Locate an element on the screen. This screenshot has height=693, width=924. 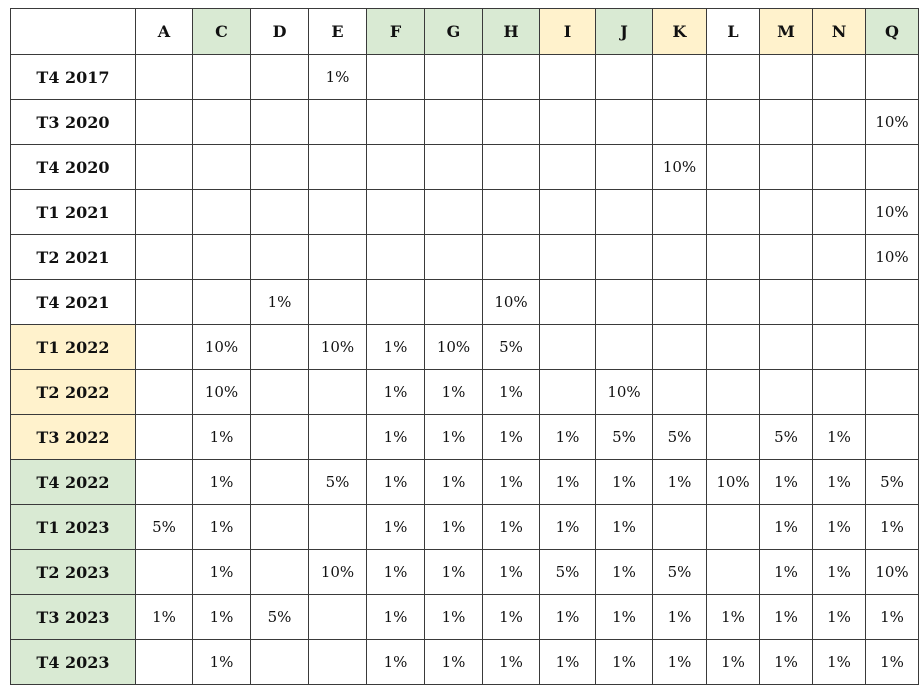
table-row: T4 2023 1% 1% 1% 1% 1% 1% 1% 1% 1% 1% 1% is located at coordinates (464, 662).